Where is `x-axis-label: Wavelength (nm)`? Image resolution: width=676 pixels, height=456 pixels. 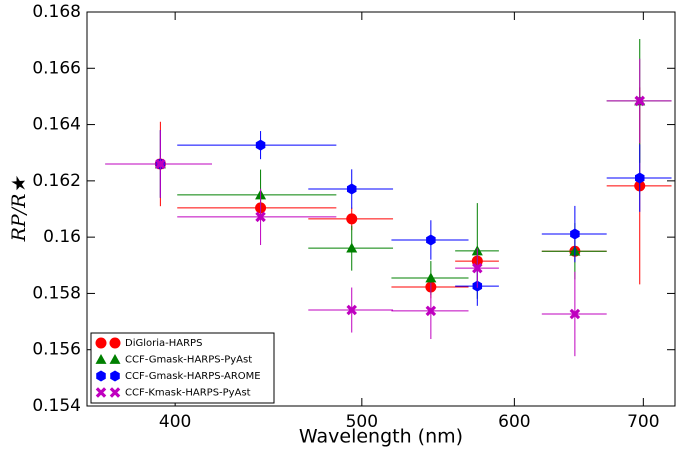
x-axis-label: Wavelength (nm) is located at coordinates (381, 437).